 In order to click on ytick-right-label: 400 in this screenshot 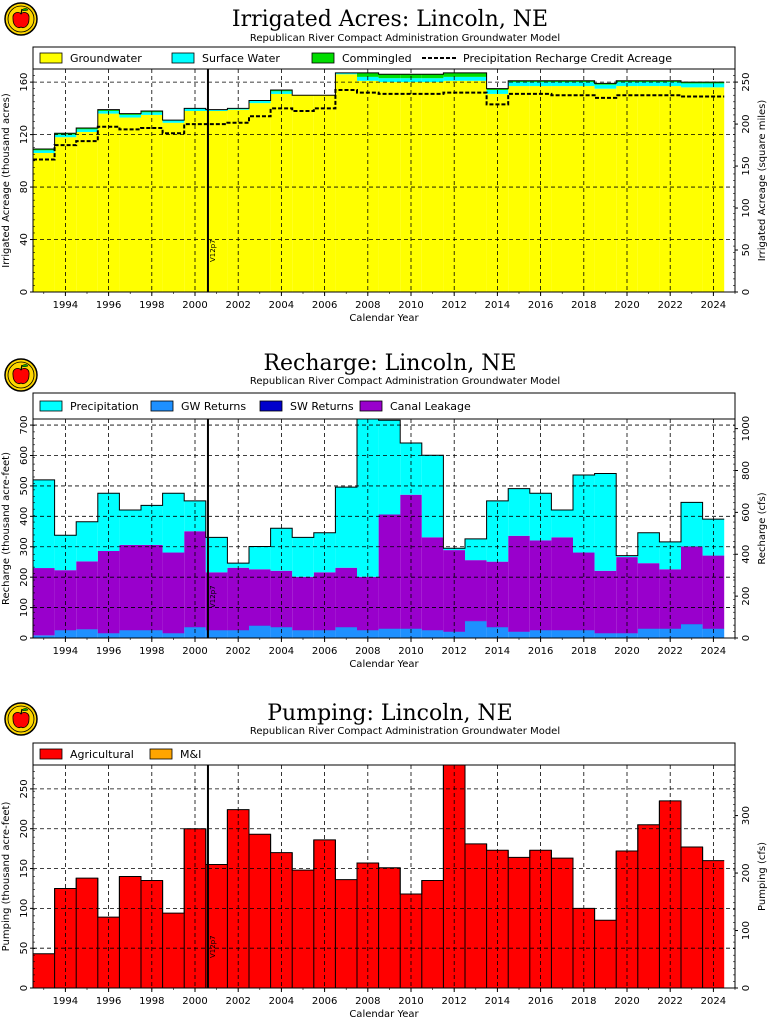, I will do `click(746, 554)`.